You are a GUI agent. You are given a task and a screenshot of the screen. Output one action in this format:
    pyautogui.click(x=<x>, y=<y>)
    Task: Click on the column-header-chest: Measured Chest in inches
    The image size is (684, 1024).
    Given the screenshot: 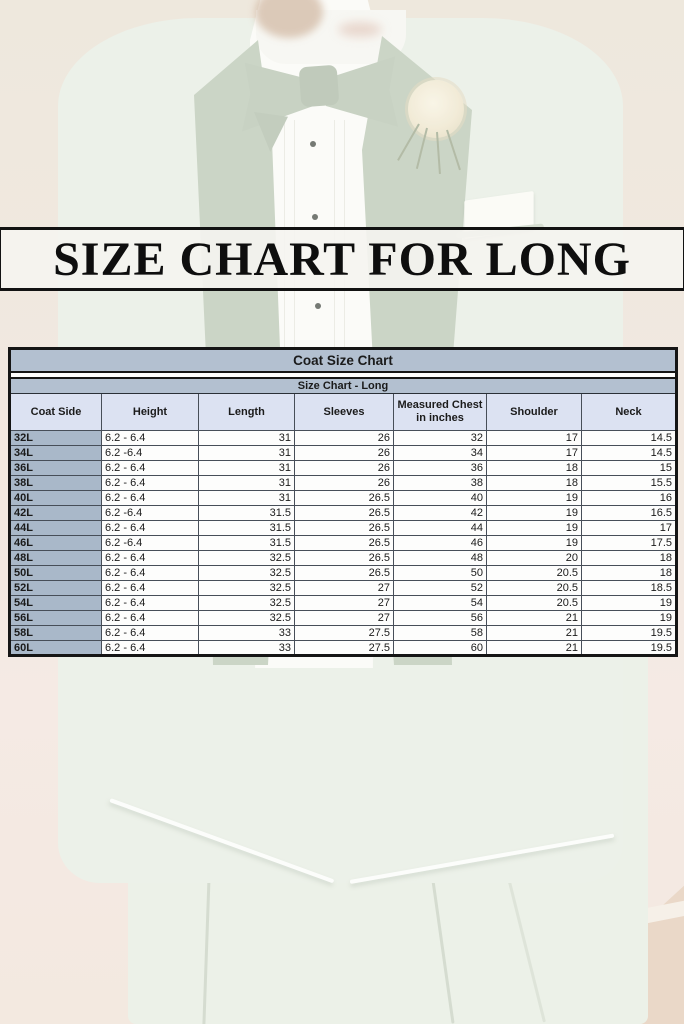 What is the action you would take?
    pyautogui.click(x=440, y=412)
    